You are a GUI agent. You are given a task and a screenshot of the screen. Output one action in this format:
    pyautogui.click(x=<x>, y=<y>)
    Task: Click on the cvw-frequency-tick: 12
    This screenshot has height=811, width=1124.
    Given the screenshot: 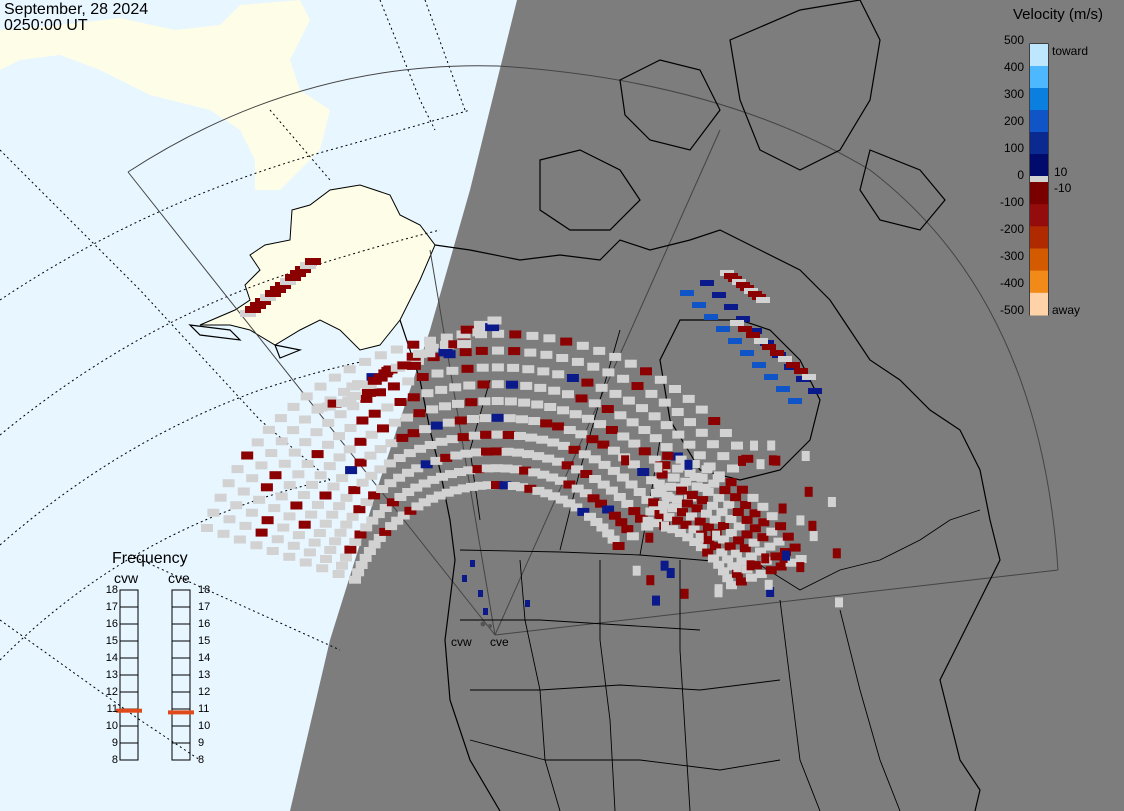 What is the action you would take?
    pyautogui.click(x=111, y=692)
    